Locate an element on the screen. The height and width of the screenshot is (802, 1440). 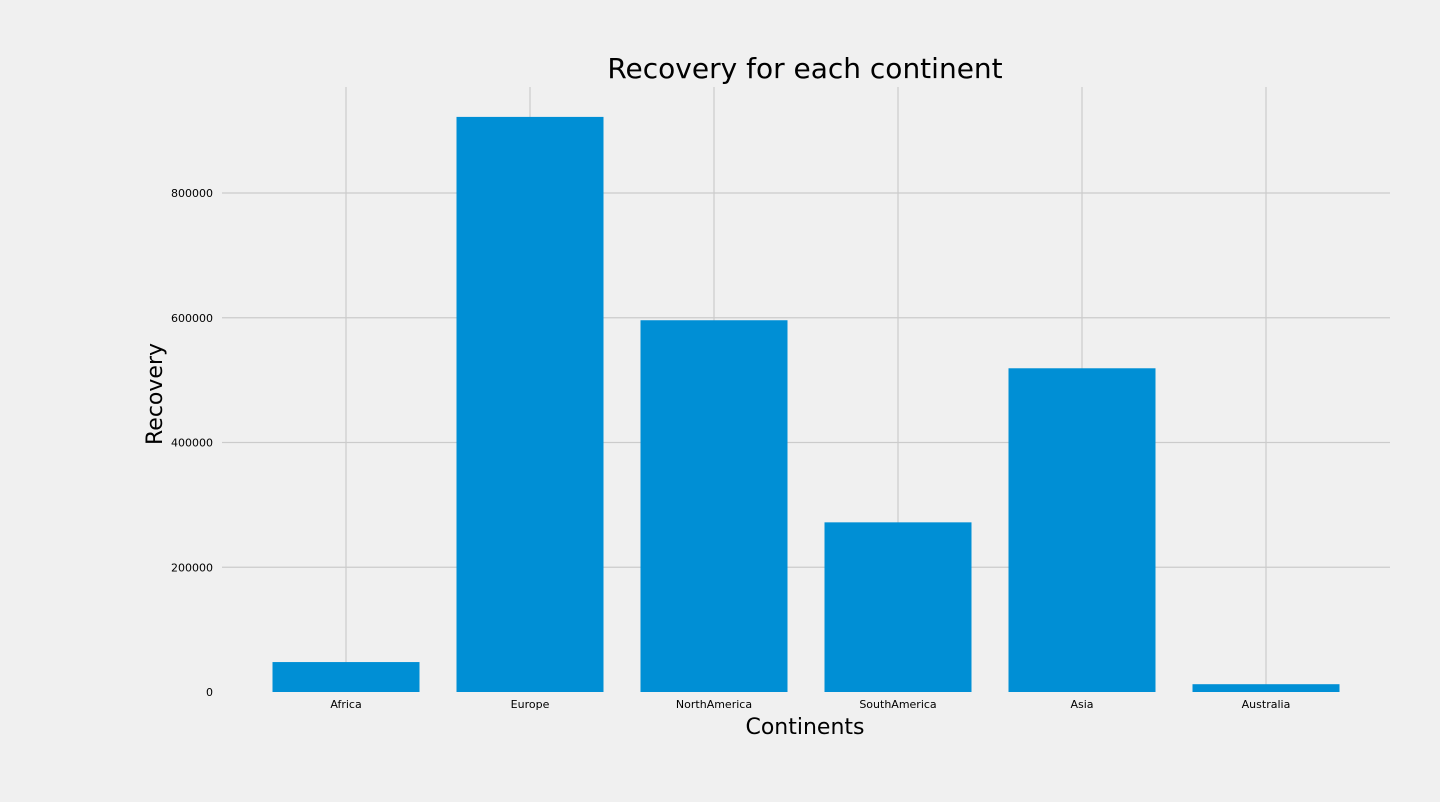
chart-title: Recovery for each continent is located at coordinates (804, 68).